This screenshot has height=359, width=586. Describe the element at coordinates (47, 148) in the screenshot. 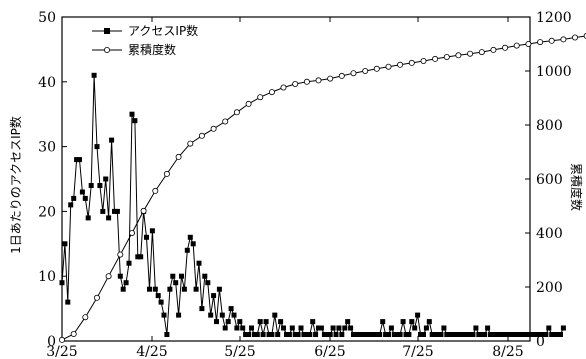

I see `y-left-tick-label: 30` at that location.